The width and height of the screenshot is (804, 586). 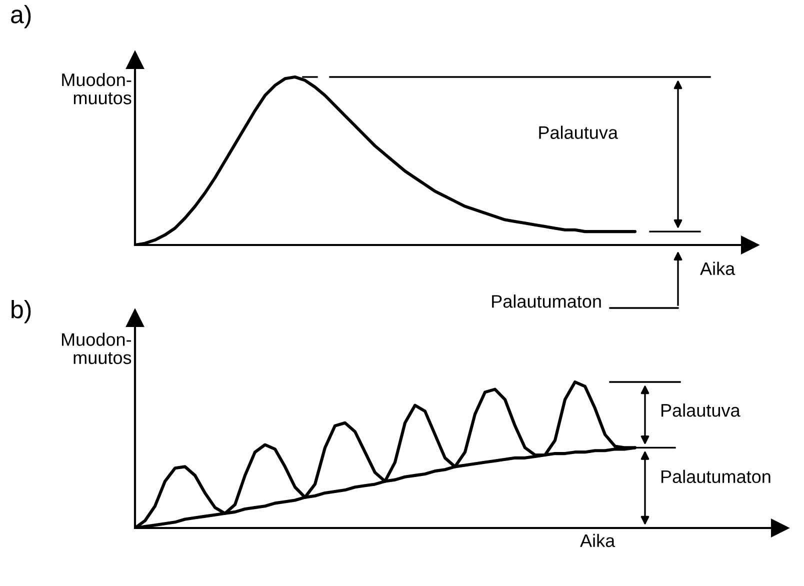 What do you see at coordinates (21, 312) in the screenshot?
I see `chart-title: b)` at bounding box center [21, 312].